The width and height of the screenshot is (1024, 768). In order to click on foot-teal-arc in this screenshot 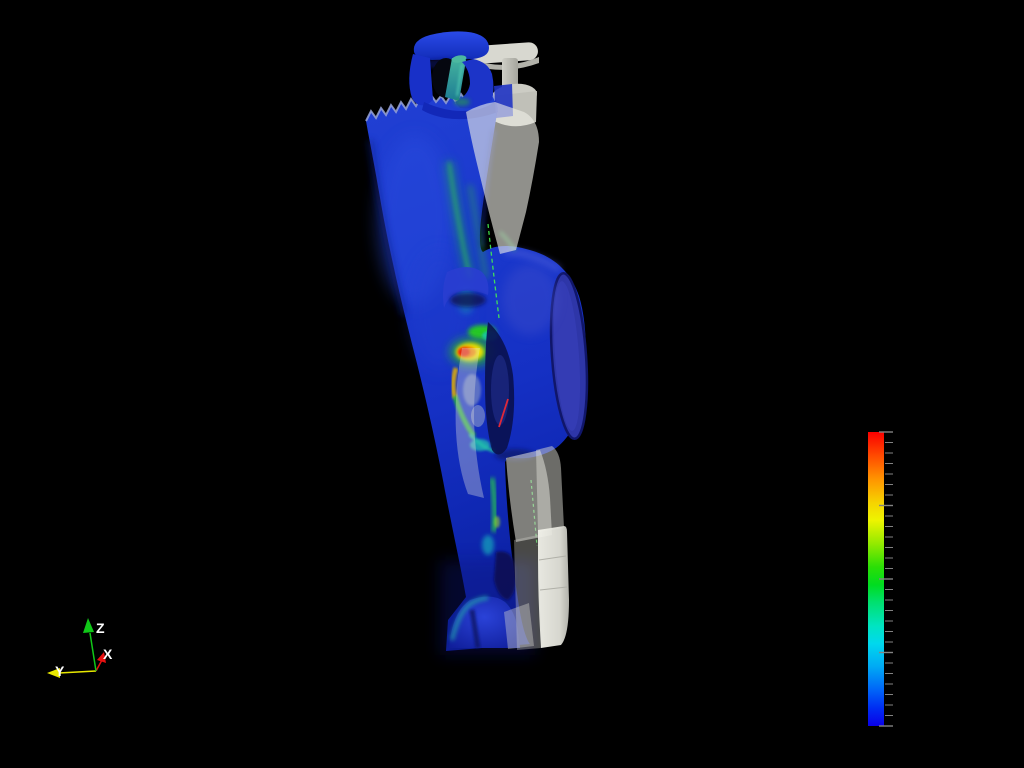, I will do `click(469, 618)`.